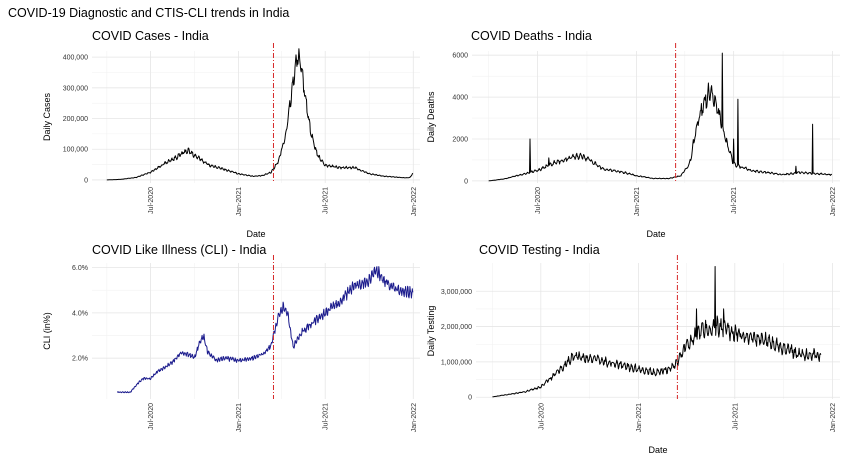  Describe the element at coordinates (75, 88) in the screenshot. I see `y-tick-label: 300,000` at that location.